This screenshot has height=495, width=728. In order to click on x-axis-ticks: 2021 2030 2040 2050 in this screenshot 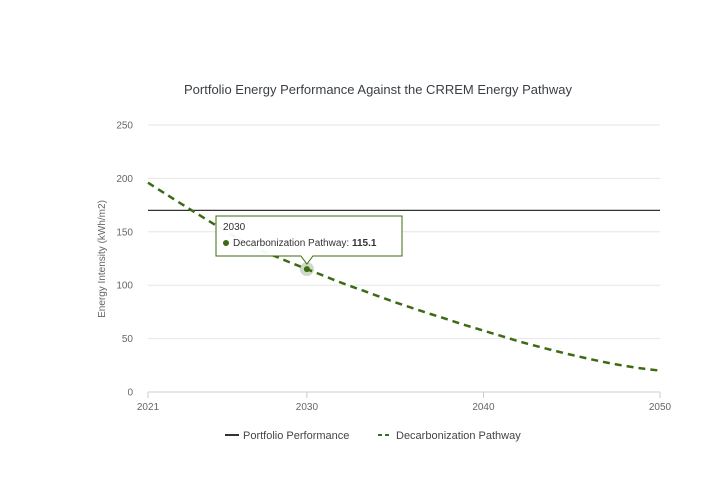, I will do `click(404, 402)`.